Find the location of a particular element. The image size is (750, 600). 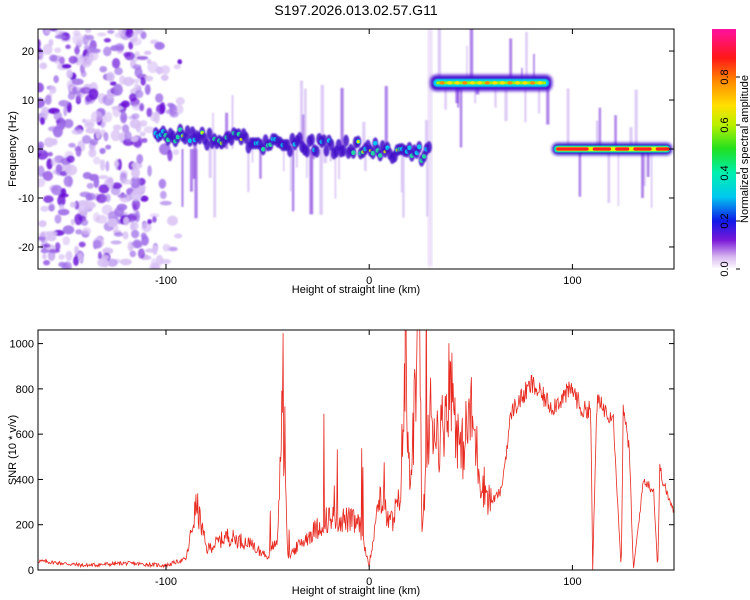

x-tick-label: 100 is located at coordinates (572, 582).